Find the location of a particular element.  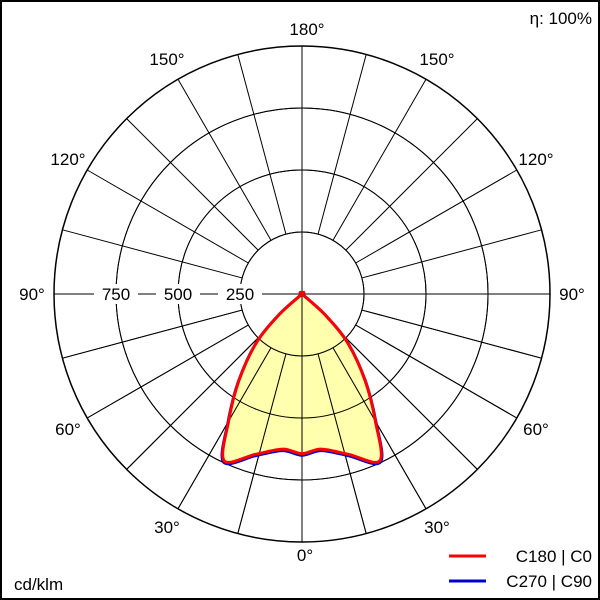

legend-label: C180 | C0 is located at coordinates (554, 556).